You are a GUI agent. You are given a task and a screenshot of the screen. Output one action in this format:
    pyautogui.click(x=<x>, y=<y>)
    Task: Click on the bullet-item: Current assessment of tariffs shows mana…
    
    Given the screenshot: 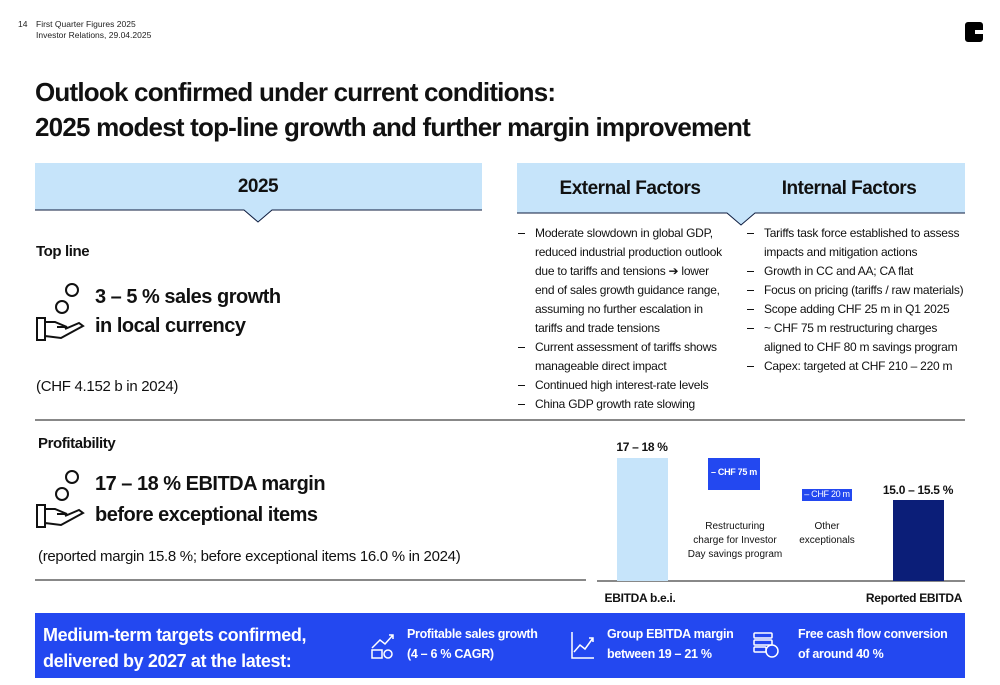 What is the action you would take?
    pyautogui.click(x=619, y=357)
    